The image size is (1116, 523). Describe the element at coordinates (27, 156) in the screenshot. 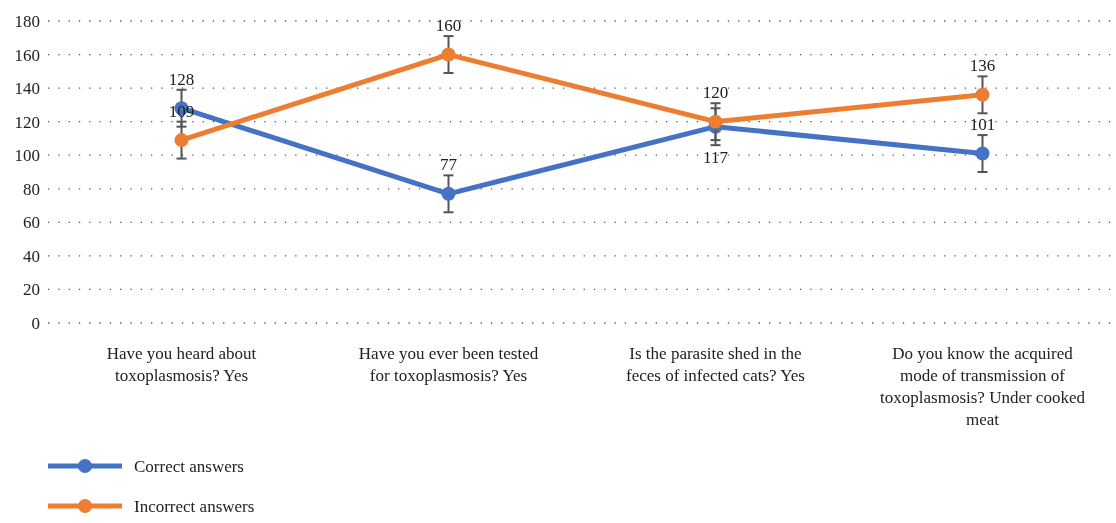

I see `y-tick-label: 100` at that location.